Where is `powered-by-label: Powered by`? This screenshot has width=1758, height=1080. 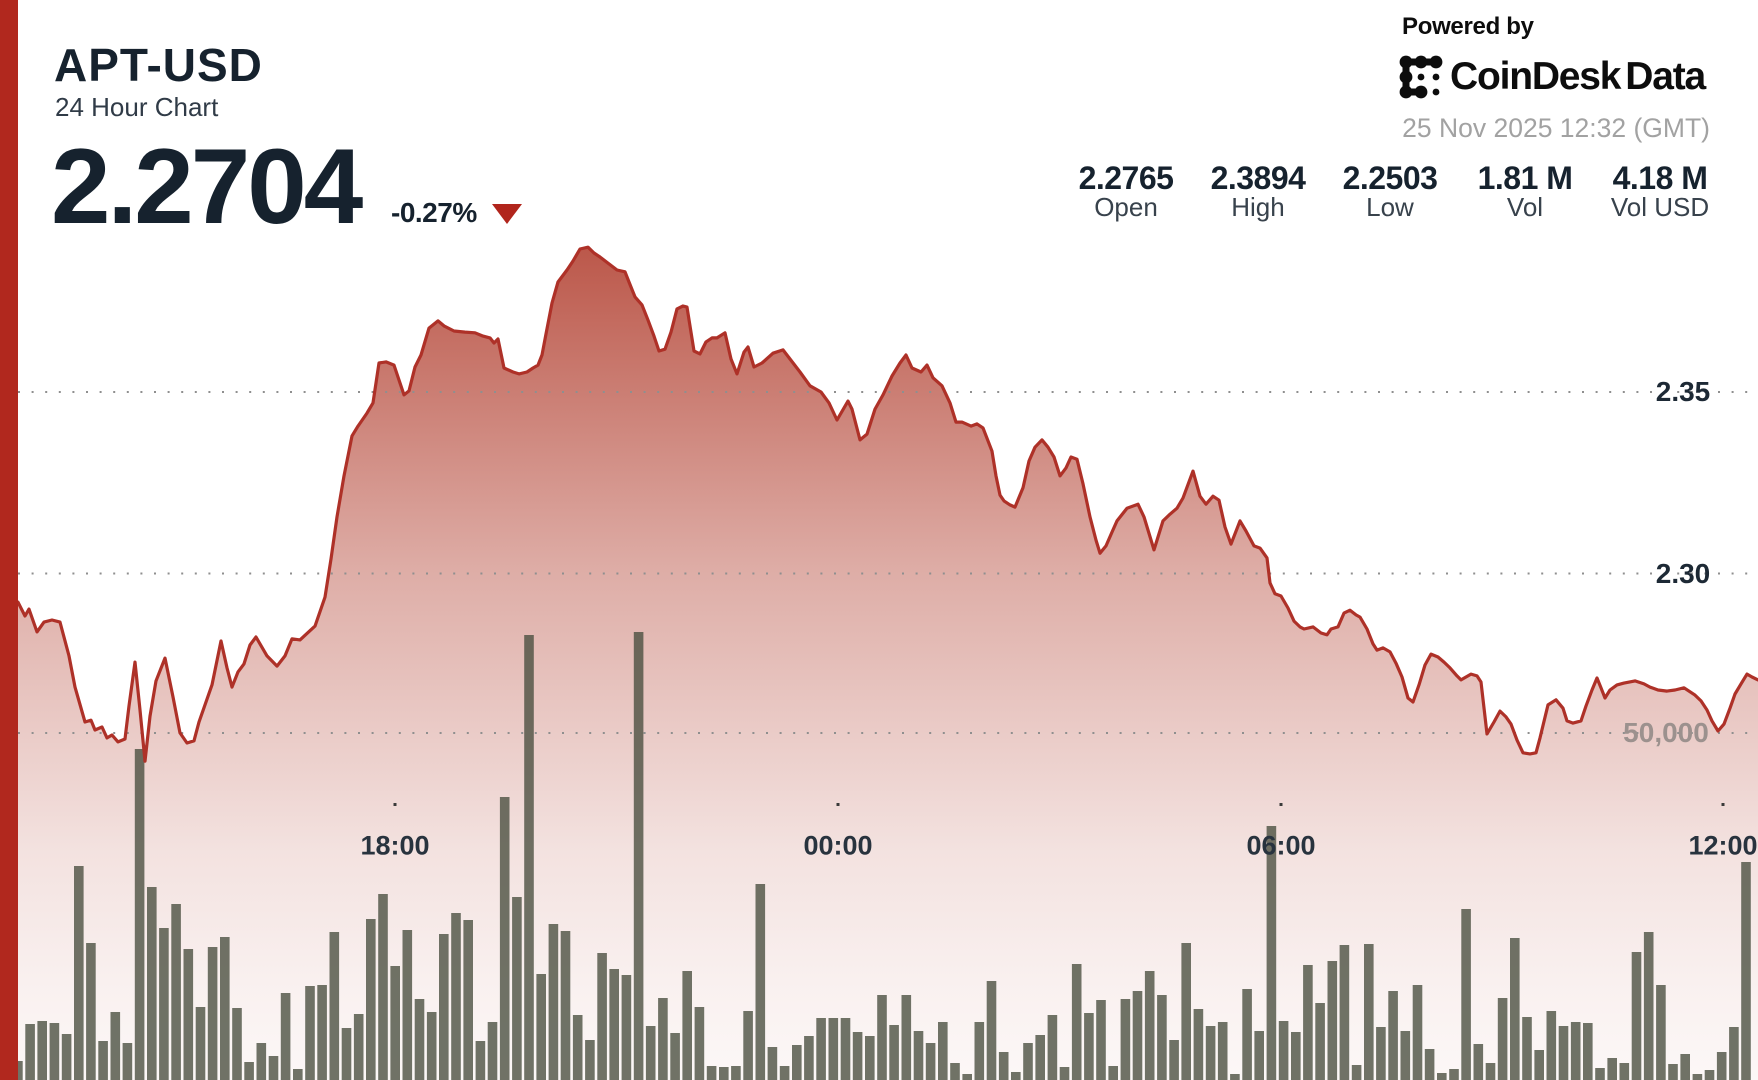
powered-by-label: Powered by is located at coordinates (1468, 26).